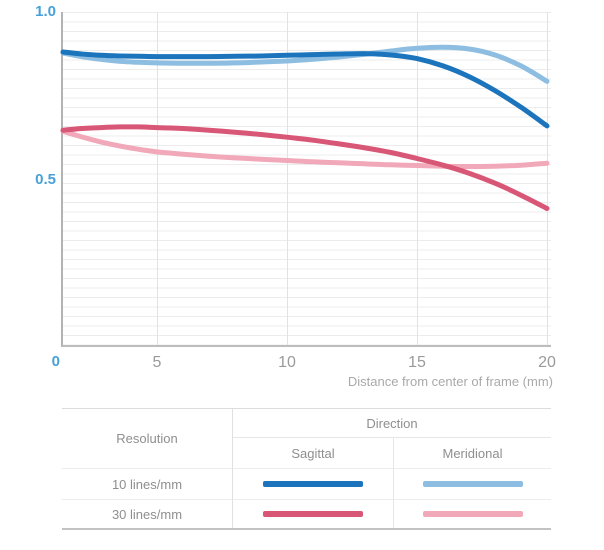 Image resolution: width=604 pixels, height=550 pixels. What do you see at coordinates (55, 361) in the screenshot?
I see `y-axis-label-0: 0` at bounding box center [55, 361].